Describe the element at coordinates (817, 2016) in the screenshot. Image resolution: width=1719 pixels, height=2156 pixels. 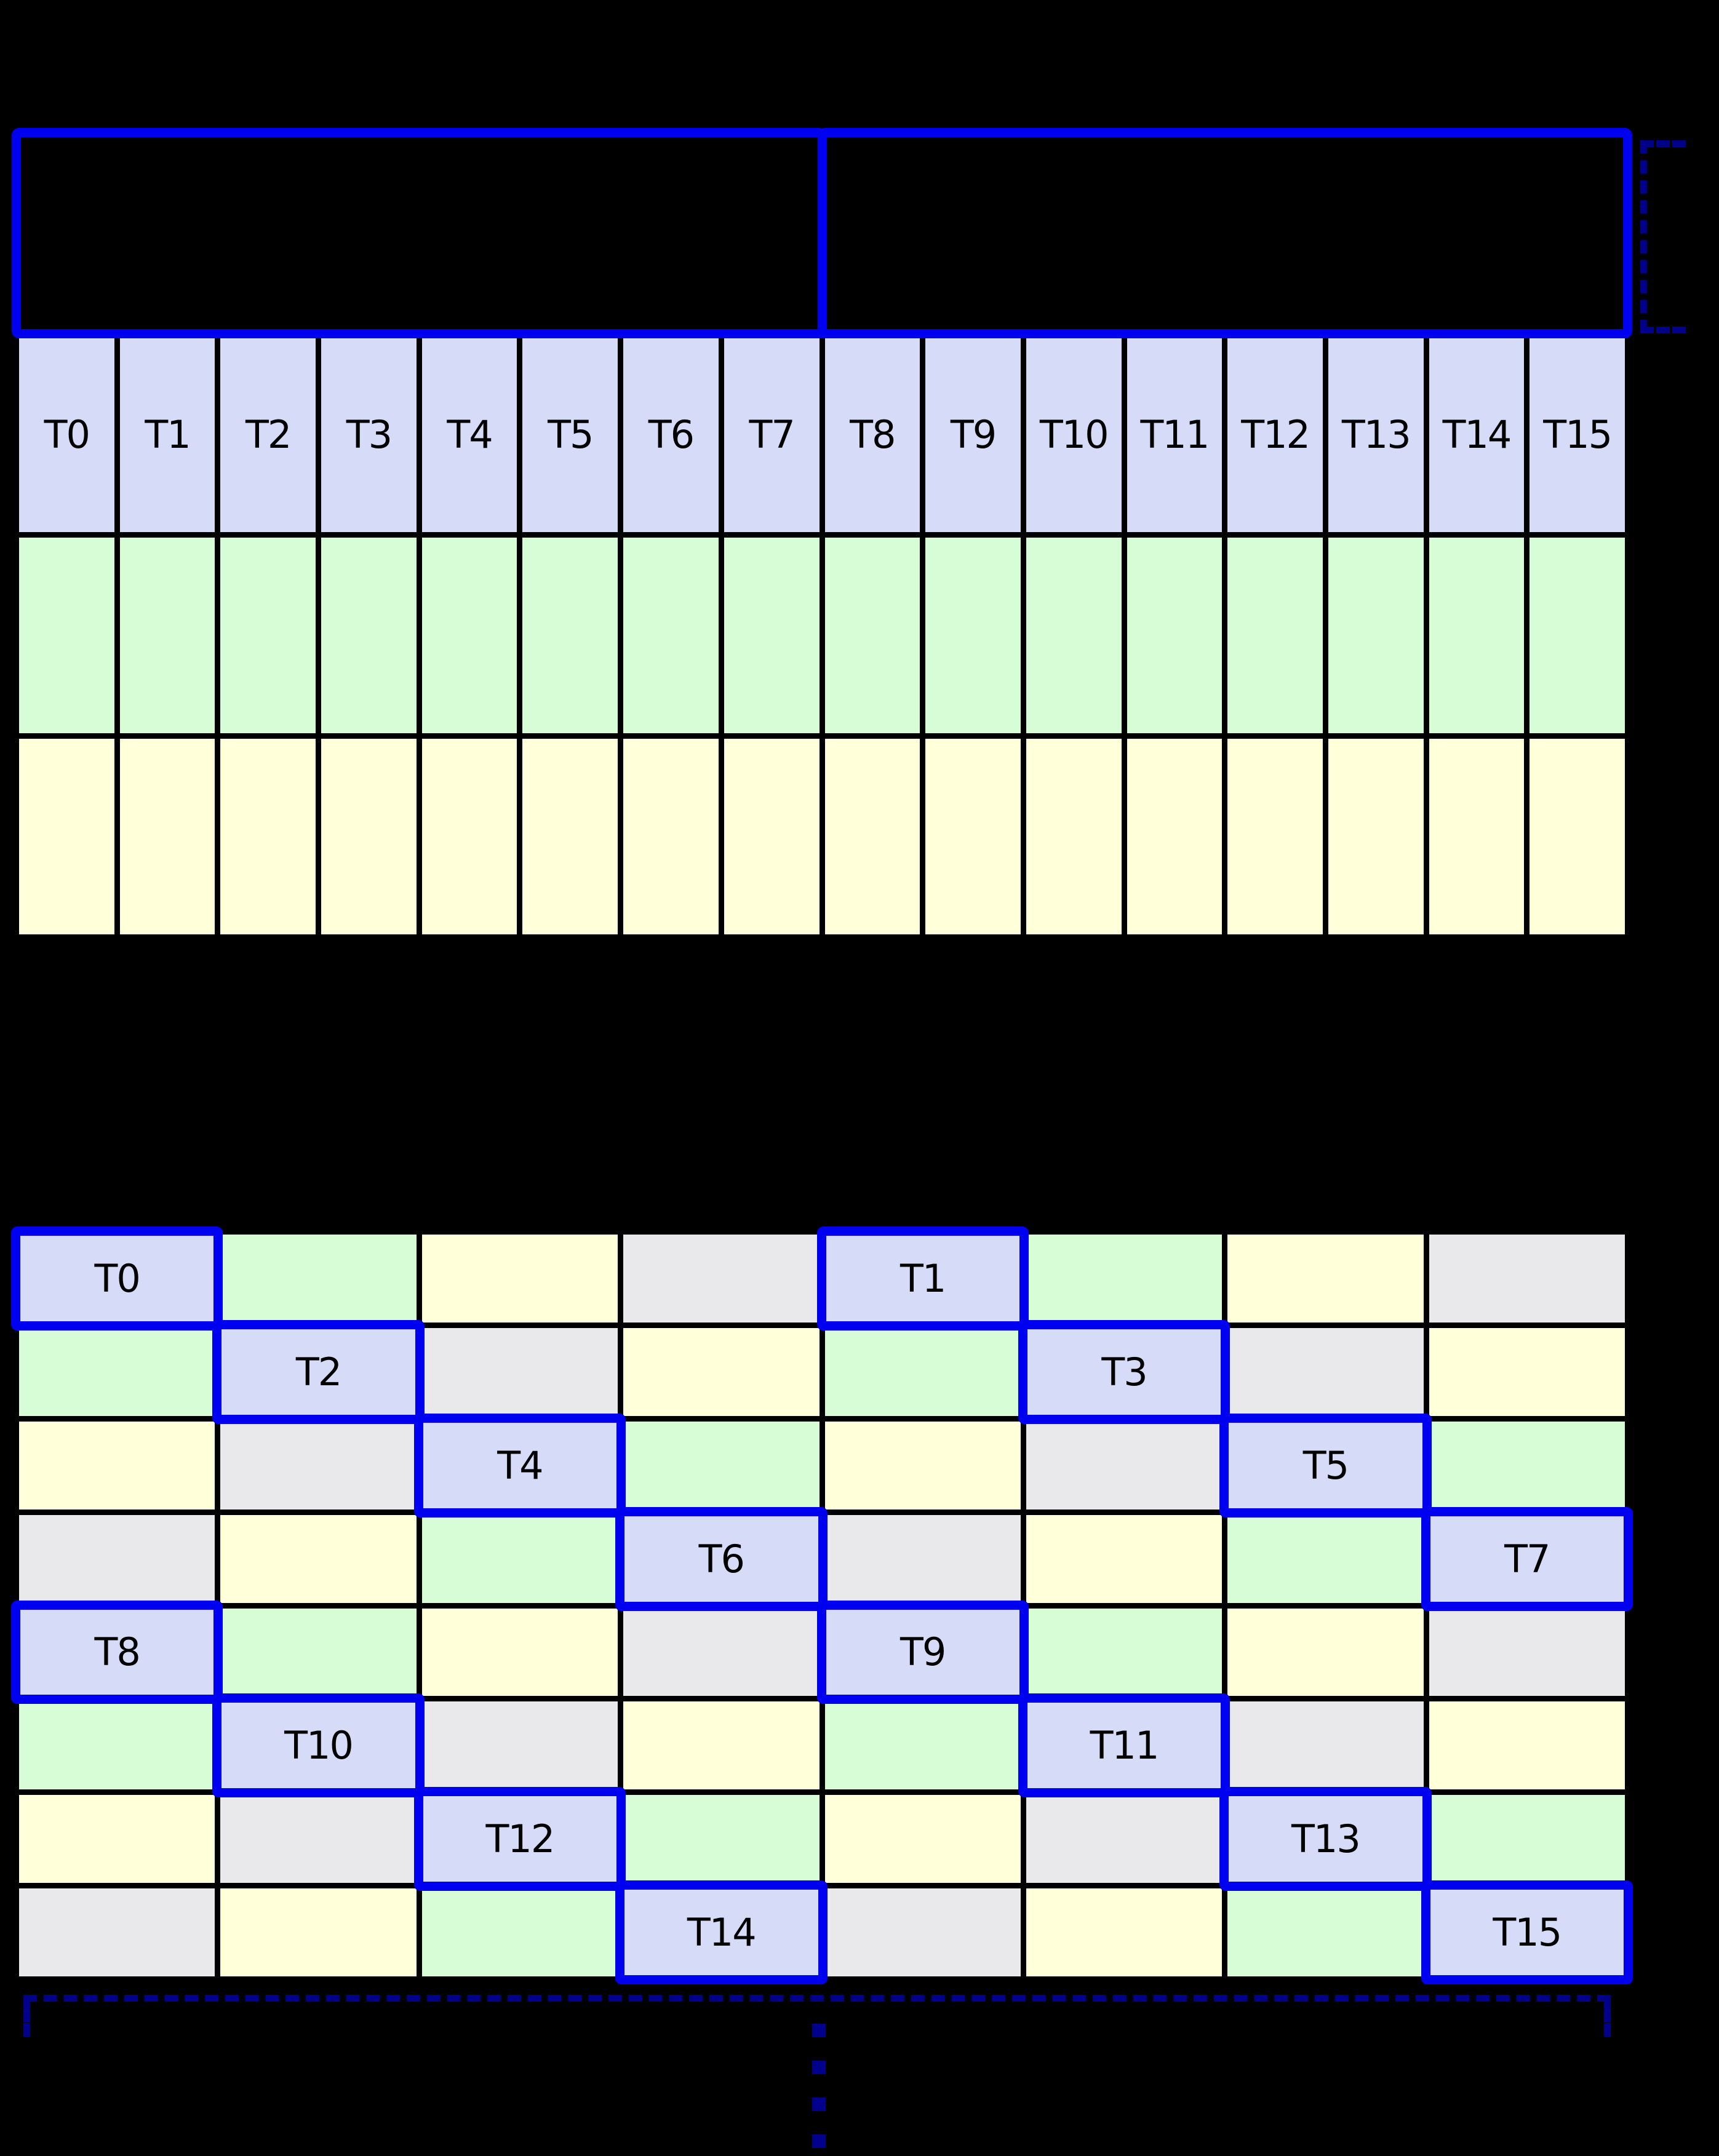
I see `grid-span-bracket-icon` at that location.